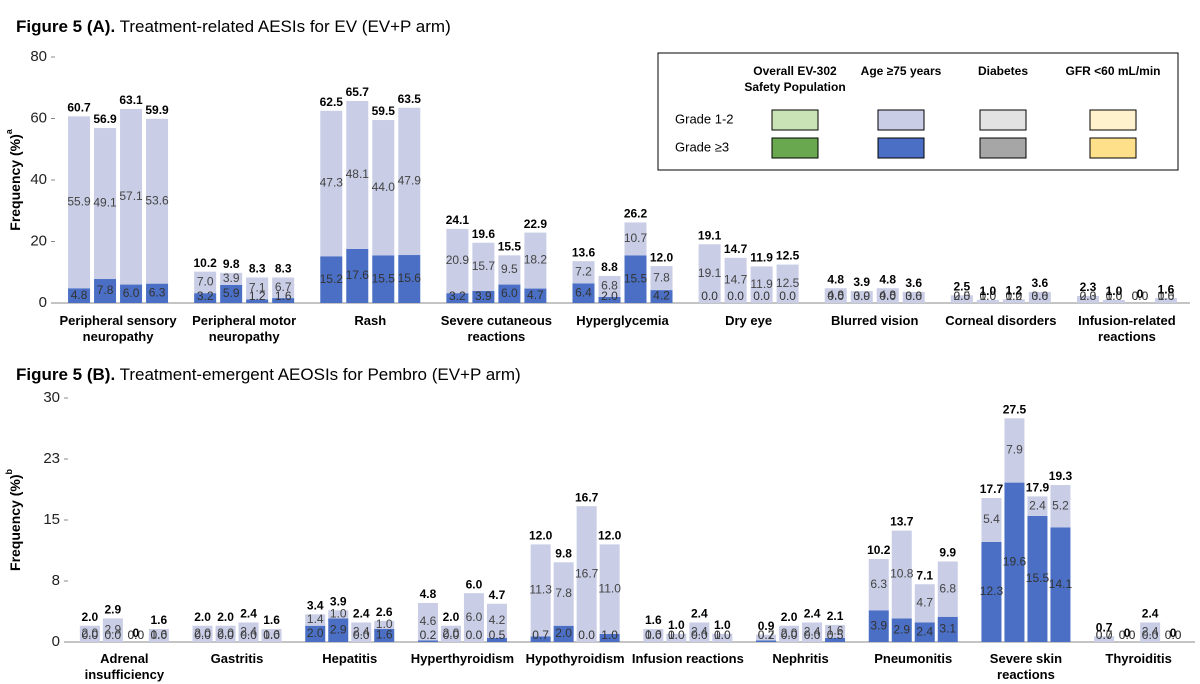 Image resolution: width=1200 pixels, height=684 pixels. What do you see at coordinates (1039, 283) in the screenshot?
I see `total-label: 3.6` at bounding box center [1039, 283].